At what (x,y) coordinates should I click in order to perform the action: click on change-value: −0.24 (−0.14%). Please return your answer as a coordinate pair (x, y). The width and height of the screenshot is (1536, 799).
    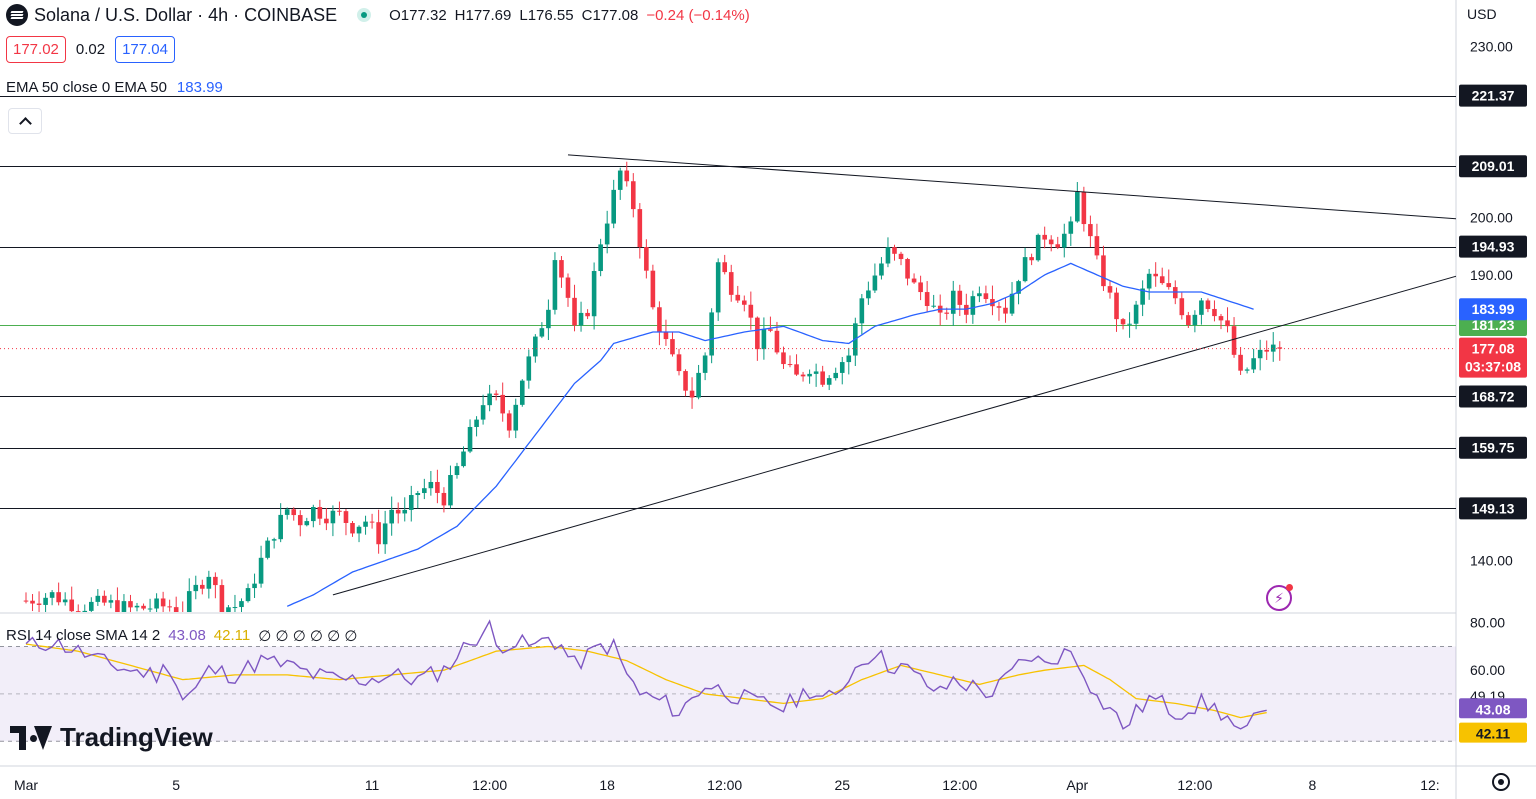
    Looking at the image, I should click on (698, 15).